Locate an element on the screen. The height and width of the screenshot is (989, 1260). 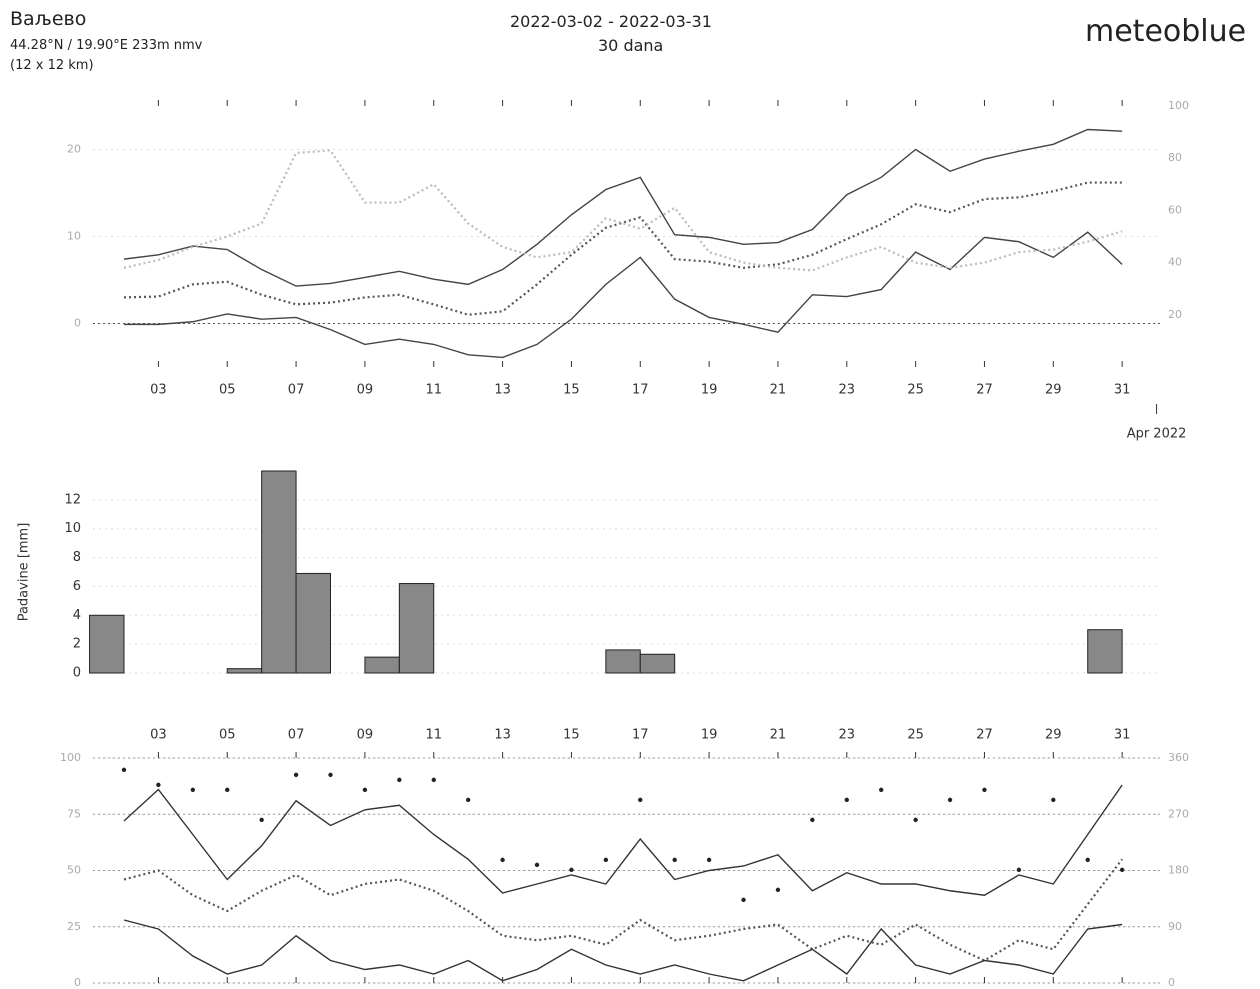
days: 30 dana is located at coordinates (631, 45).